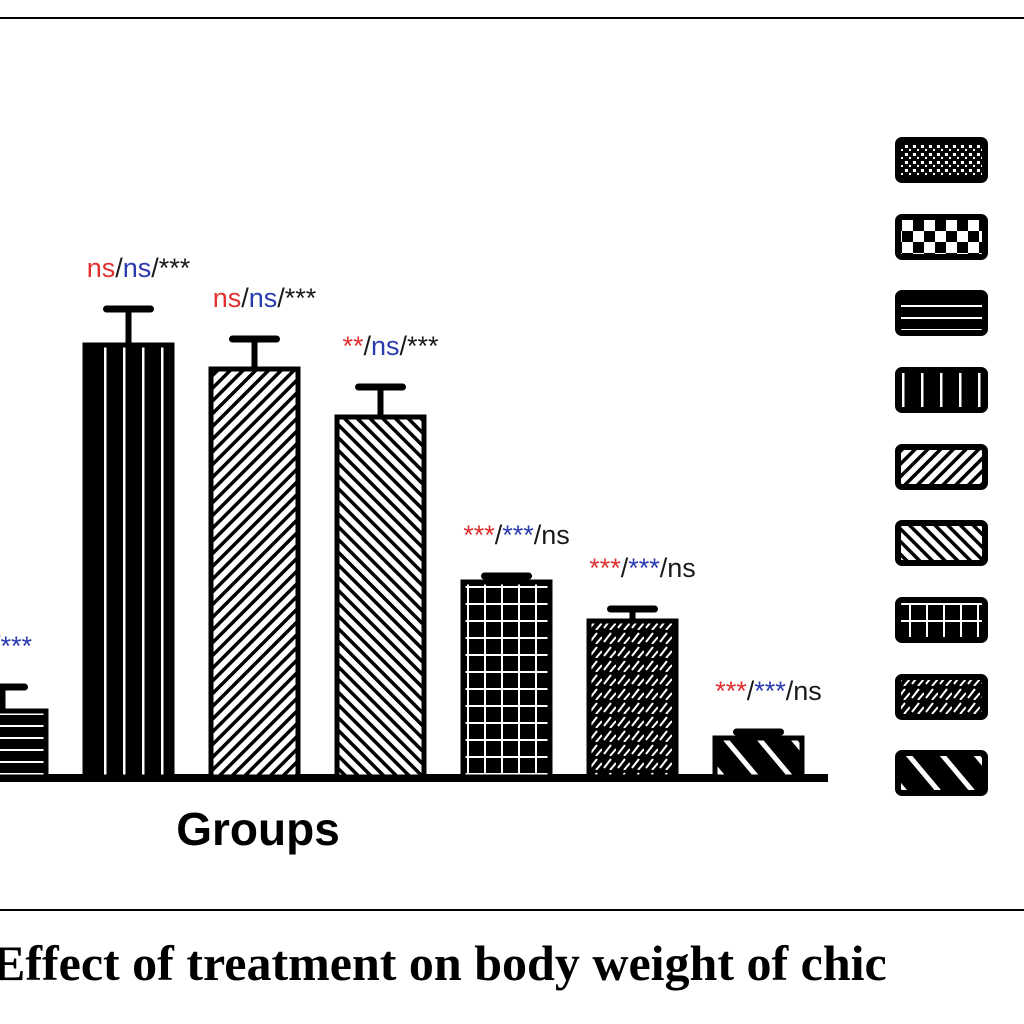 The width and height of the screenshot is (1024, 1024). I want to click on significance-label: /***, so click(16, 646).